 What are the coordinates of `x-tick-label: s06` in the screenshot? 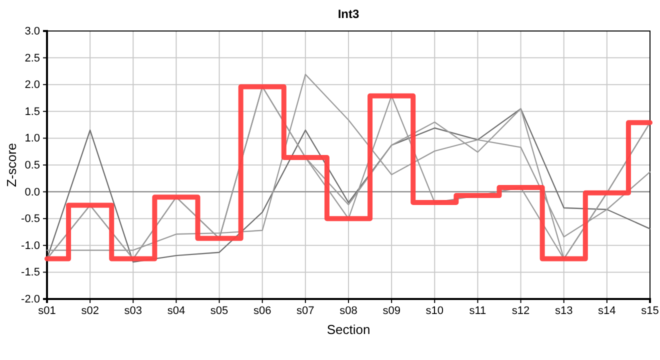 It's located at (262, 310).